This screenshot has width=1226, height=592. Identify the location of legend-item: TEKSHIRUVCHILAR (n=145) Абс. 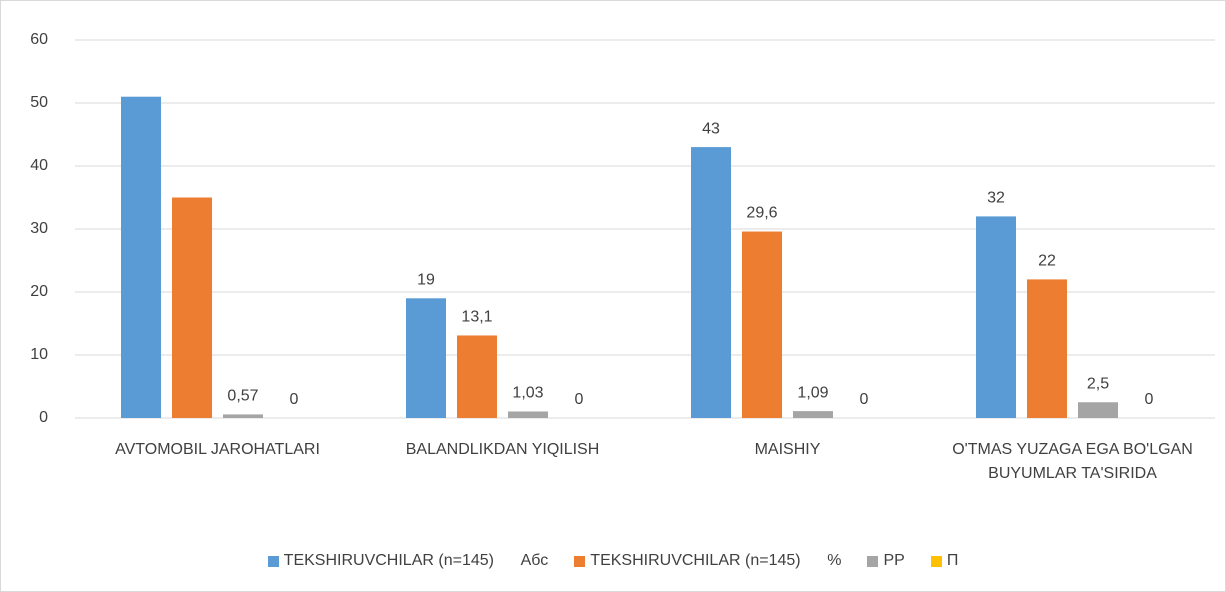
(408, 561).